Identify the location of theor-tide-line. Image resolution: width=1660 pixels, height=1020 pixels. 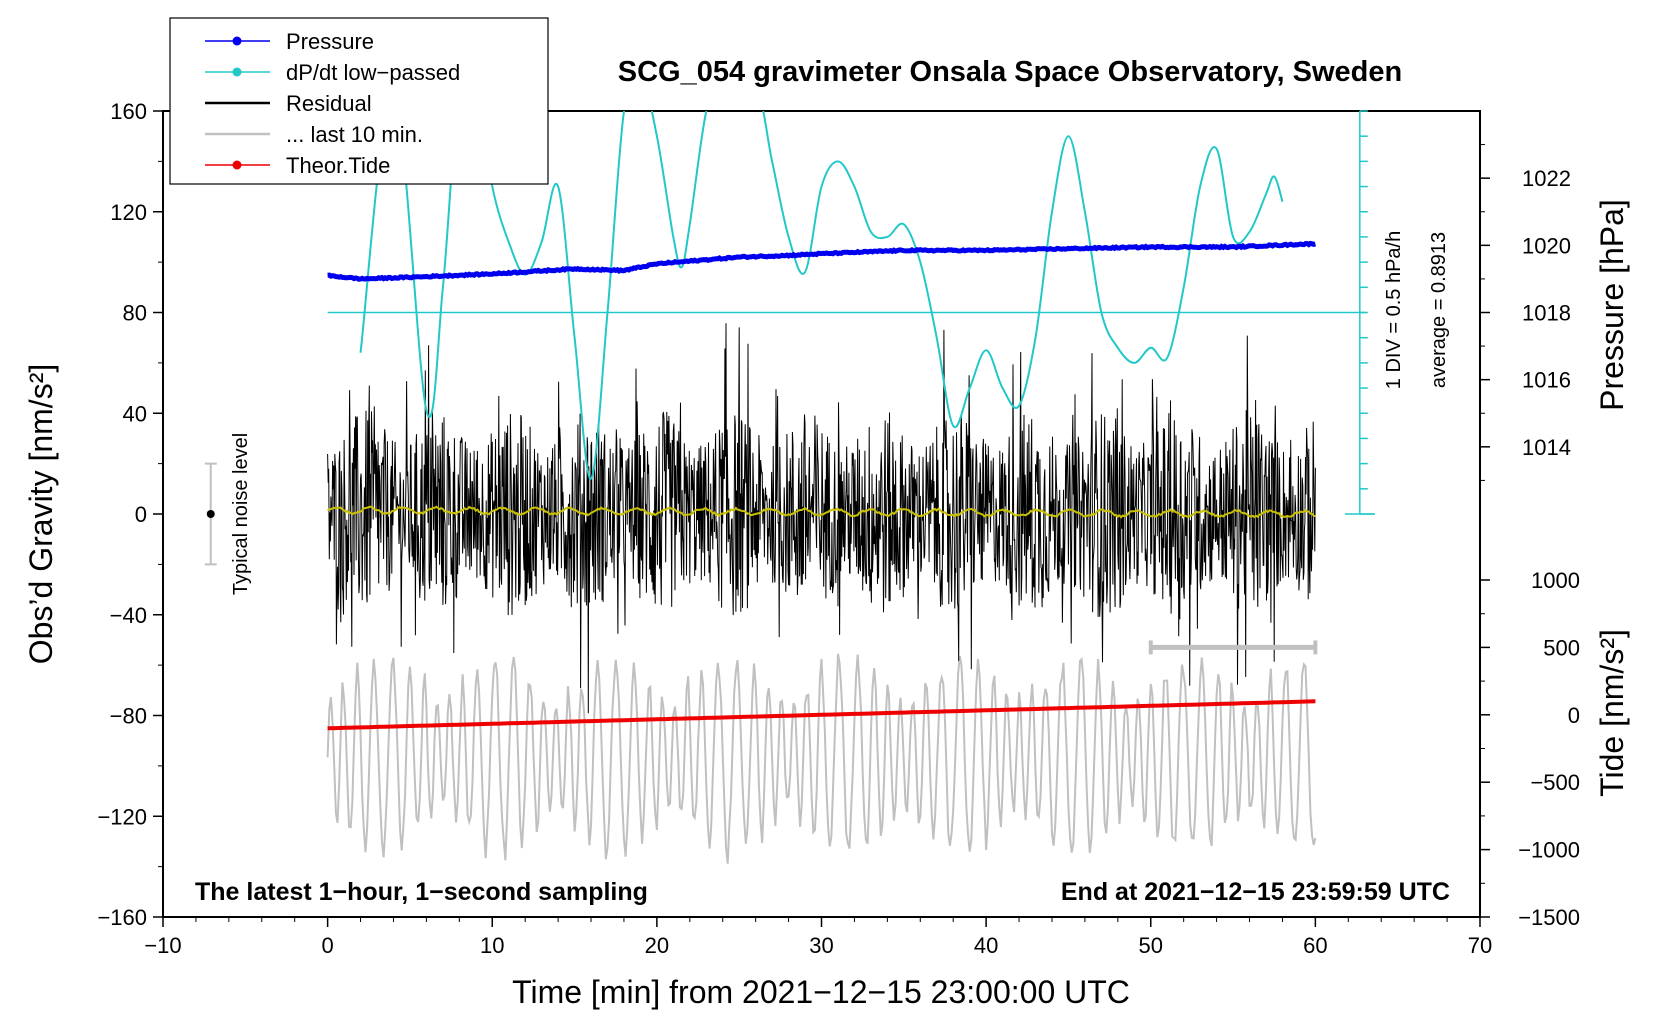
(821, 715).